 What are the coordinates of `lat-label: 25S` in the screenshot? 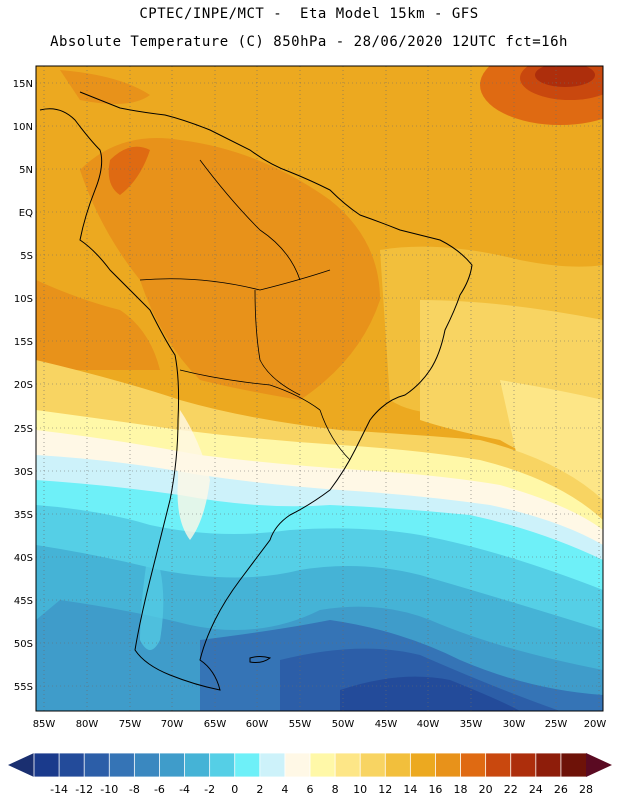 It's located at (23, 429).